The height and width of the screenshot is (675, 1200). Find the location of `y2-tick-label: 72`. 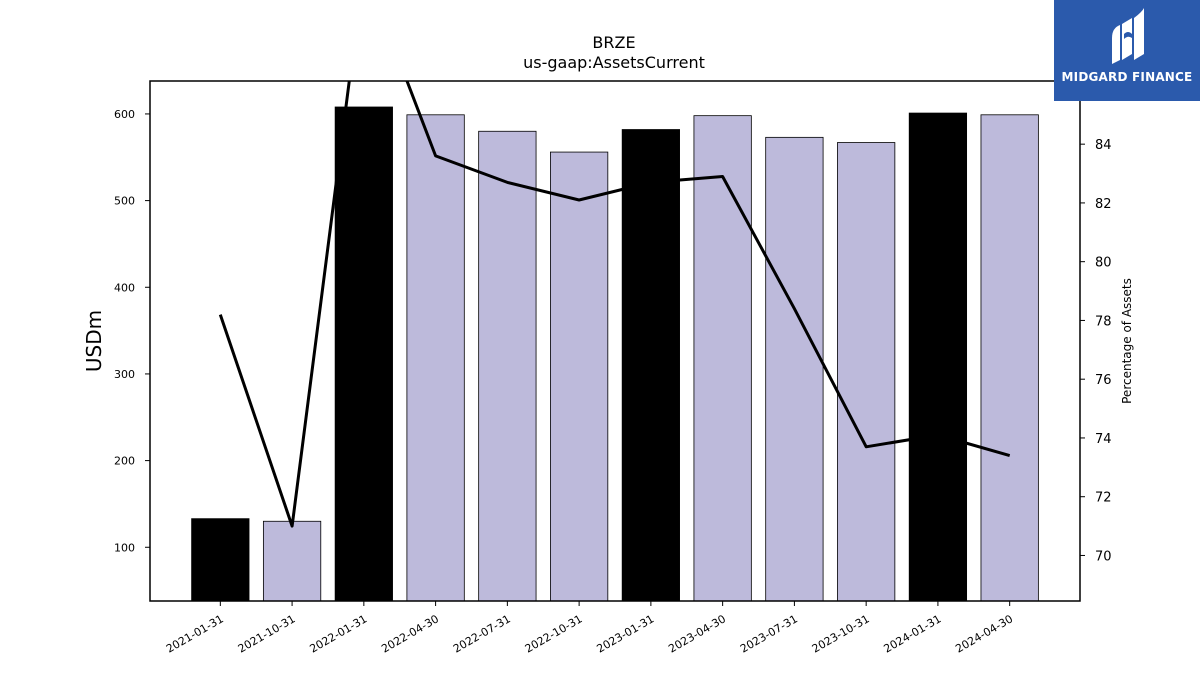

y2-tick-label: 72 is located at coordinates (1103, 498).